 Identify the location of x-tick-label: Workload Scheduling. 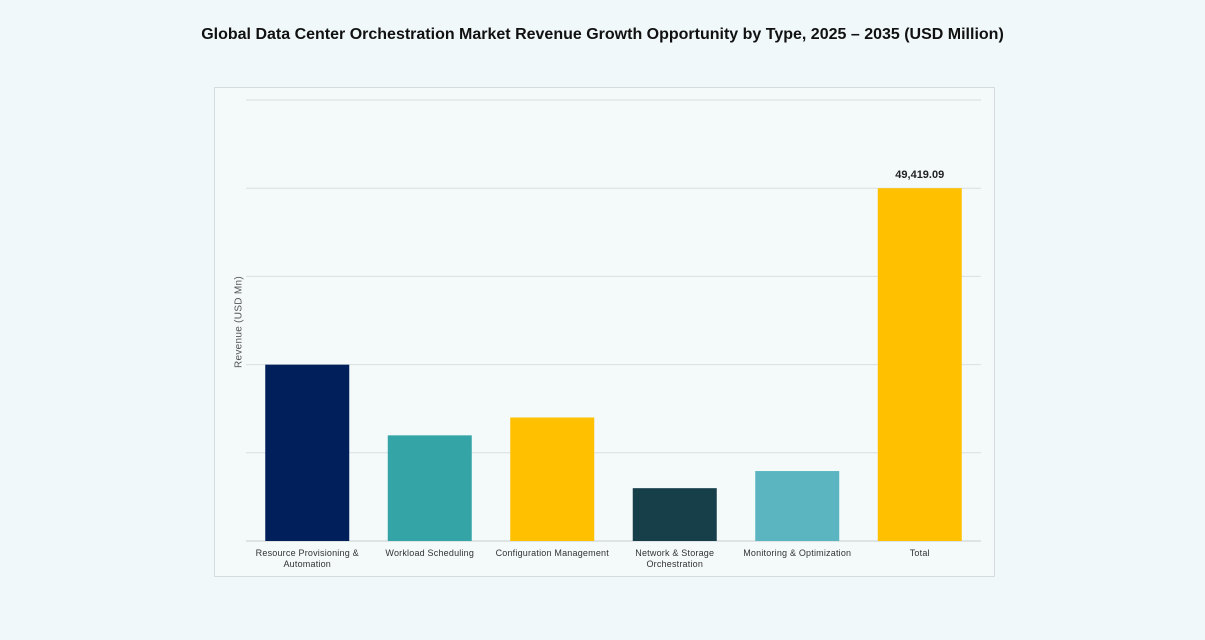
(430, 553).